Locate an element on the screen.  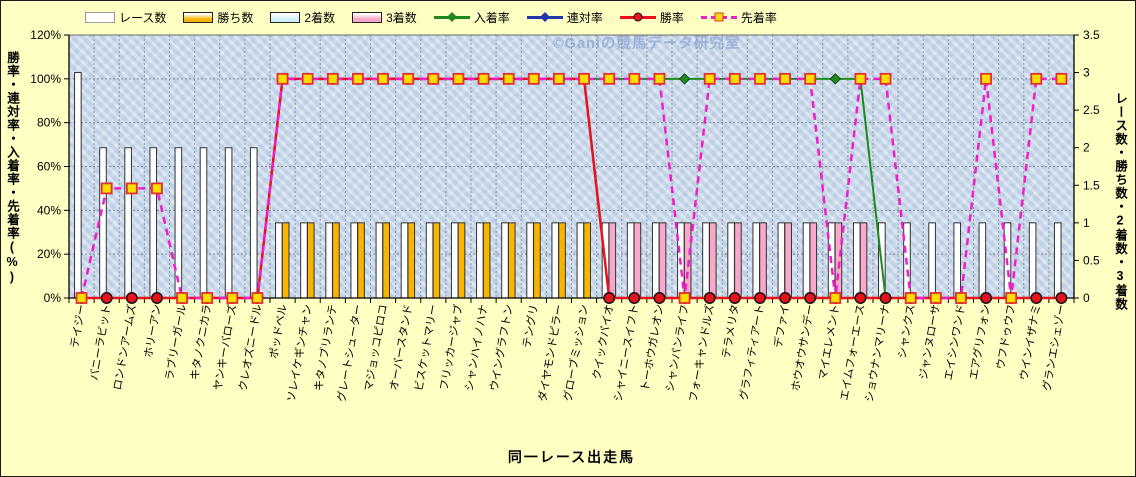
x-axis-label: ウインイザナミ is located at coordinates (1030, 342).